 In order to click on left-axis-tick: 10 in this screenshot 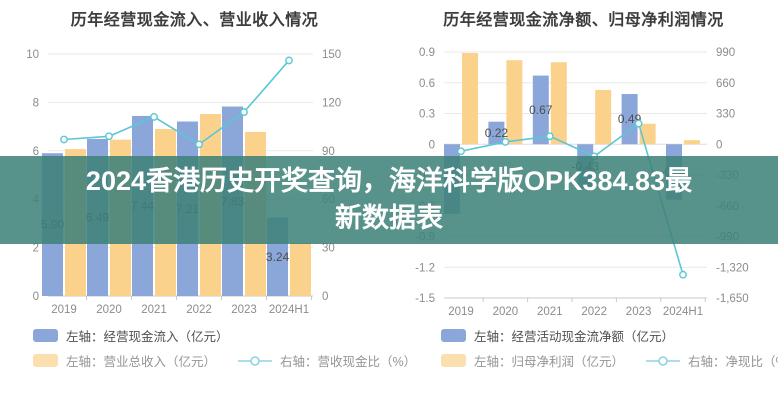, I will do `click(32, 55)`.